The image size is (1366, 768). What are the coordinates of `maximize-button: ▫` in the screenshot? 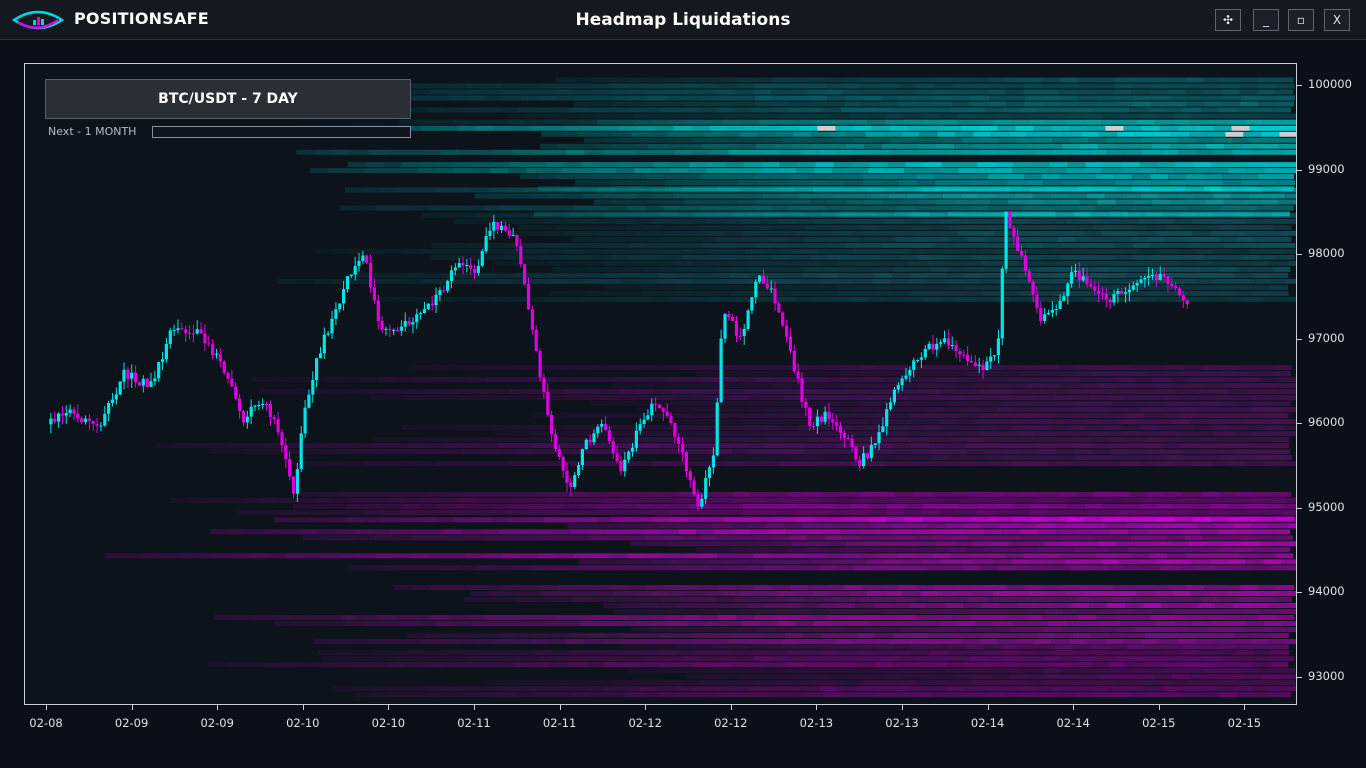 It's located at (1301, 20).